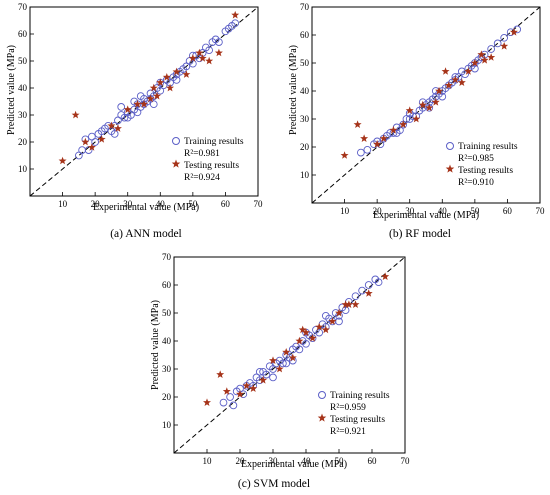  Describe the element at coordinates (274, 461) in the screenshot. I see `svm-x-tick-label: 30` at that location.